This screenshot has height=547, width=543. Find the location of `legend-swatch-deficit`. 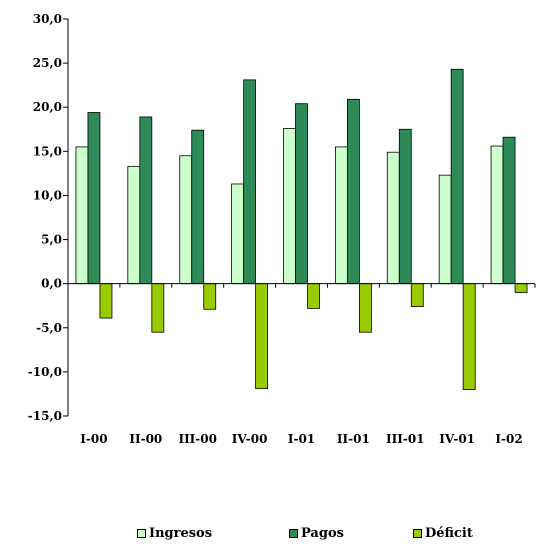

legend-swatch-deficit is located at coordinates (417, 533).